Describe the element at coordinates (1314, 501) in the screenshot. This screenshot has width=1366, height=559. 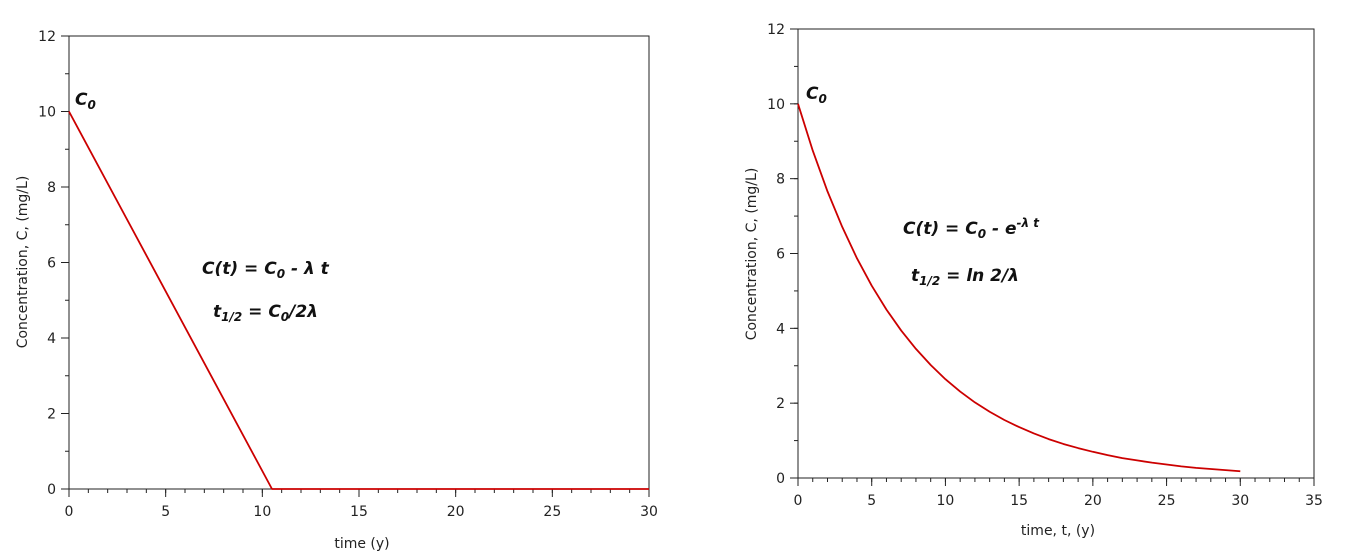
I see `x-tick-label: 35` at that location.